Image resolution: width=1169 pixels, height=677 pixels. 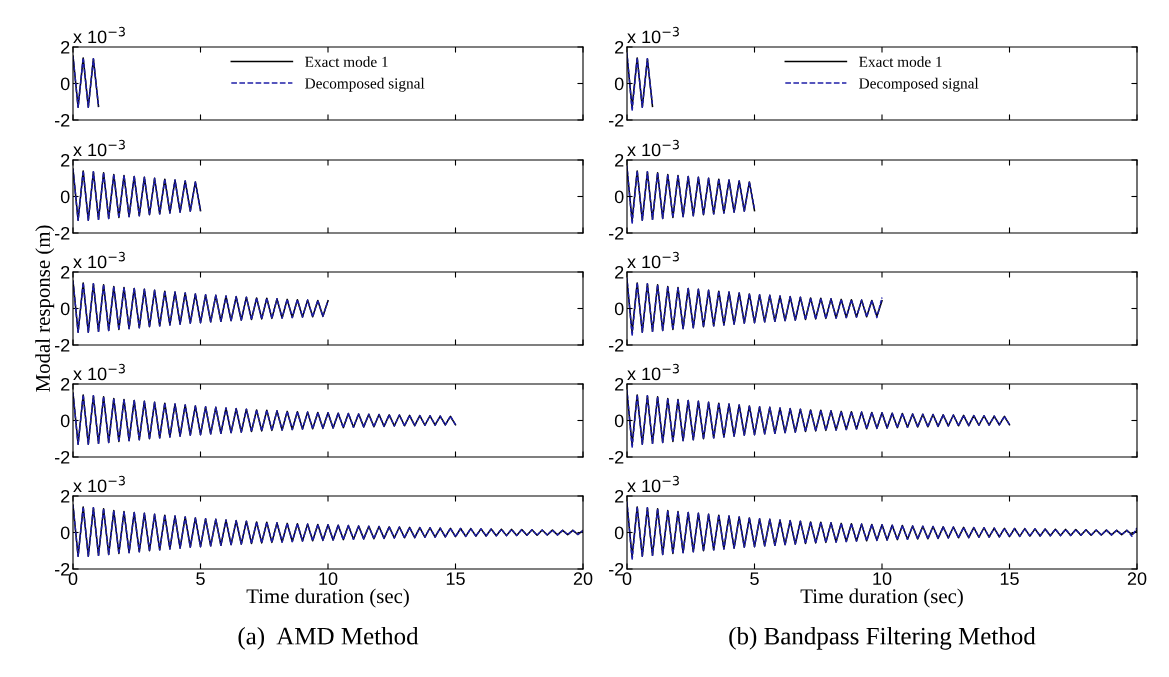 What do you see at coordinates (45, 308) in the screenshot?
I see `y-axis-title: Modal response (m)` at bounding box center [45, 308].